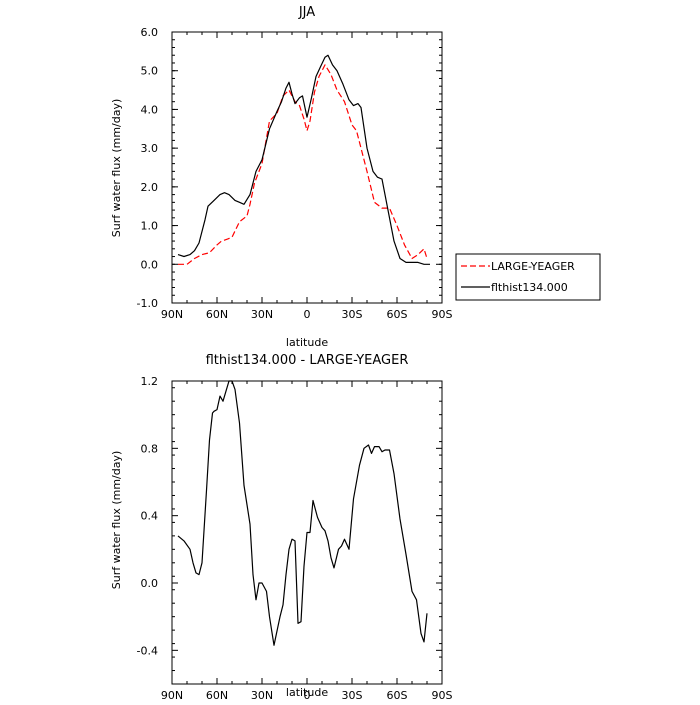 The height and width of the screenshot is (705, 700). I want to click on y-tick-label: 6.0, so click(150, 32).